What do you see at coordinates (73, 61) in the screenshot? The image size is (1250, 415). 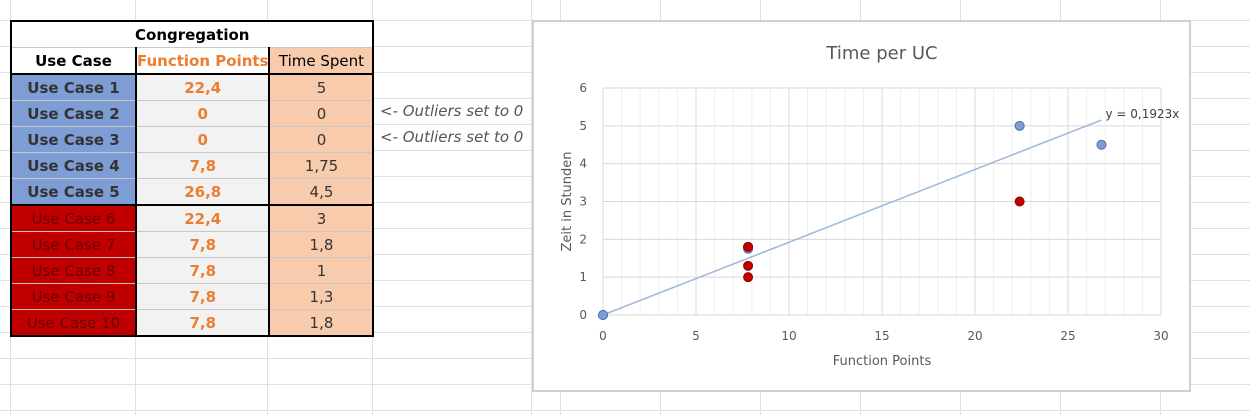 I see `header-use-case: Use Case` at bounding box center [73, 61].